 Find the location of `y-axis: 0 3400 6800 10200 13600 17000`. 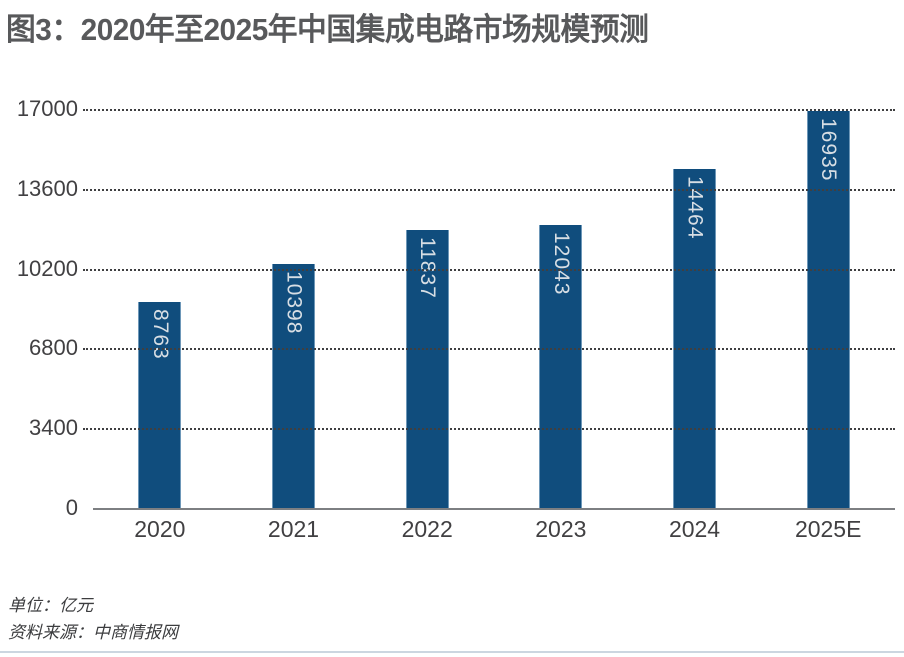

y-axis: 0 3400 6800 10200 13600 17000 is located at coordinates (39, 308).